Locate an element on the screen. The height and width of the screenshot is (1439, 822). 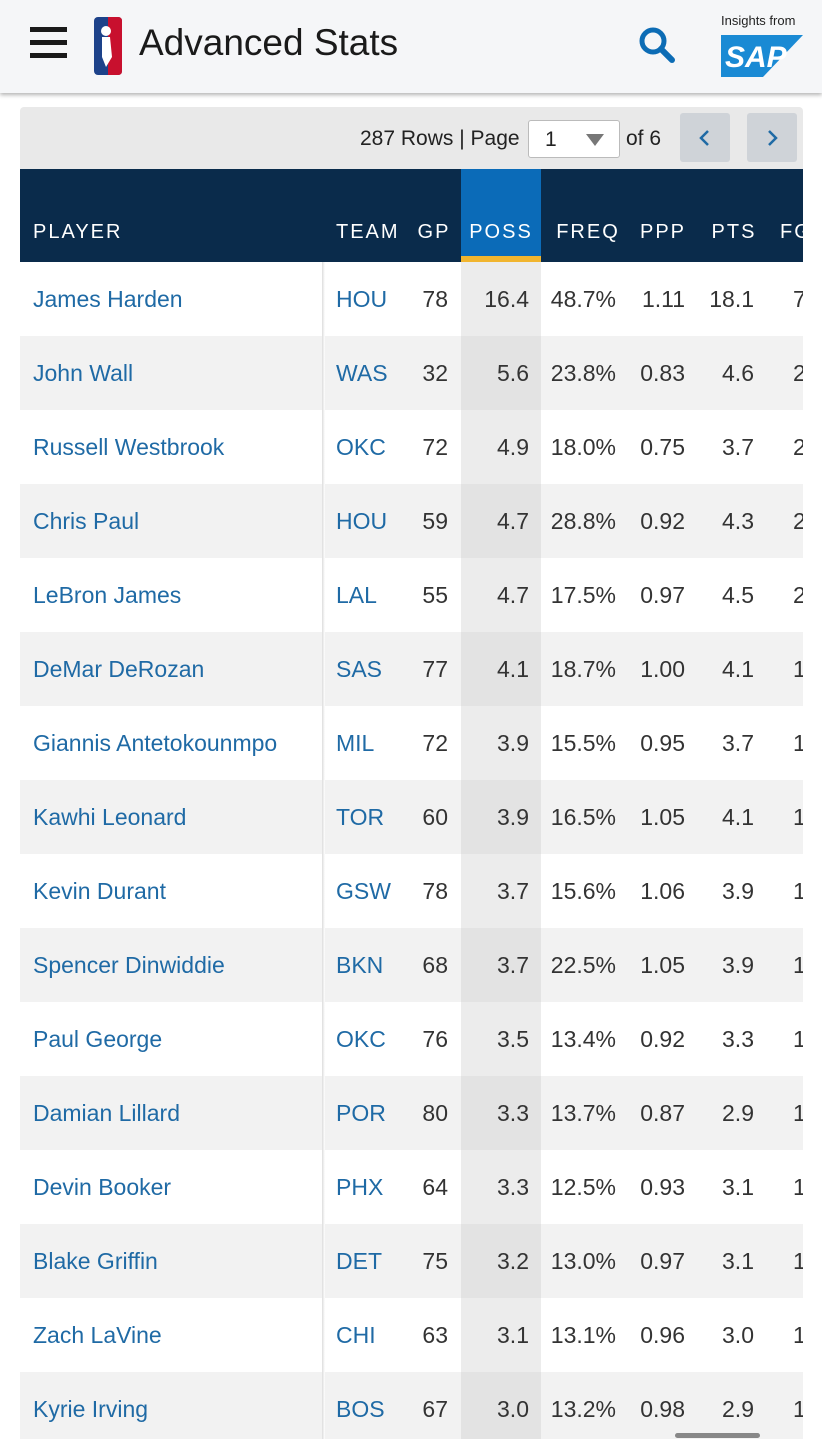
player-column-divider is located at coordinates (323, 850).